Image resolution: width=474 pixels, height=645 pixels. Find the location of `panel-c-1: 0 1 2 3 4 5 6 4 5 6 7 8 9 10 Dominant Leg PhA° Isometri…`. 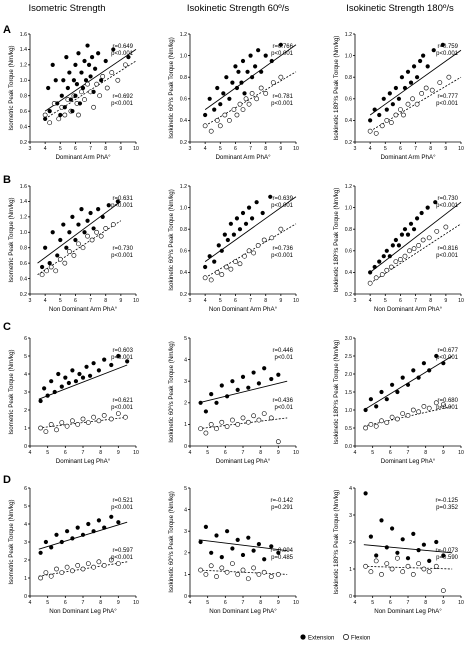

panel-c-1: 0 1 2 3 4 5 6 4 5 6 7 8 9 10 Dominant Leg PhA° Isometri… is located at coordinates (73, 400).